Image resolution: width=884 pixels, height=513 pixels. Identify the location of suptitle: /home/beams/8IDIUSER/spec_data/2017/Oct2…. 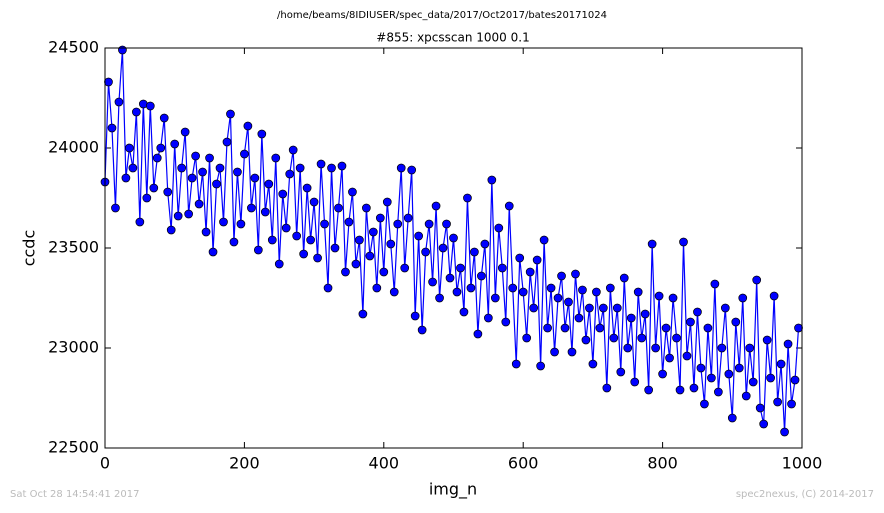
(442, 15).